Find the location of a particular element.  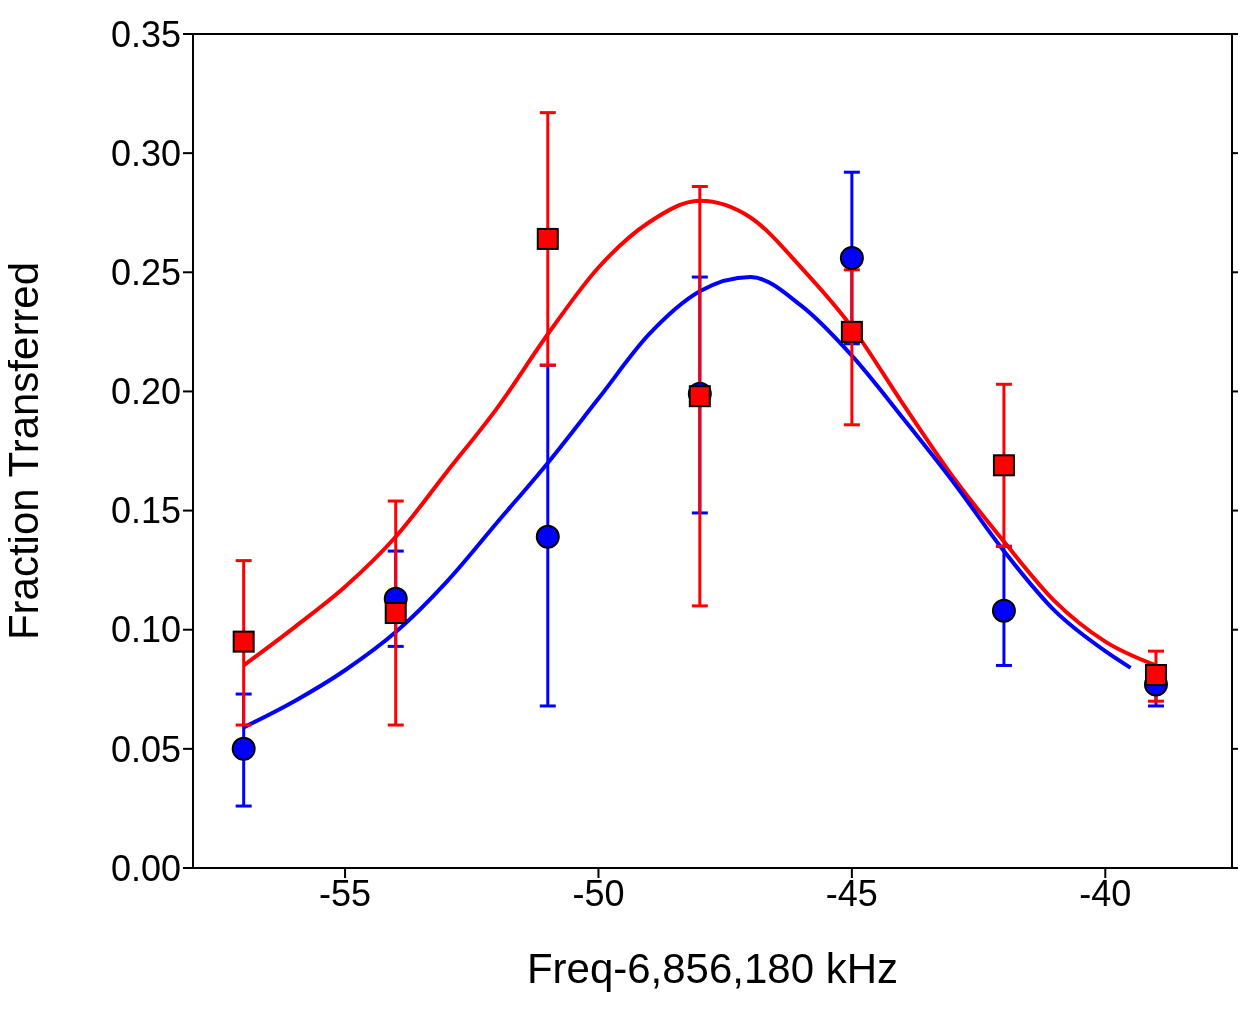

y-axis-title: Fraction Transferred is located at coordinates (23, 451).